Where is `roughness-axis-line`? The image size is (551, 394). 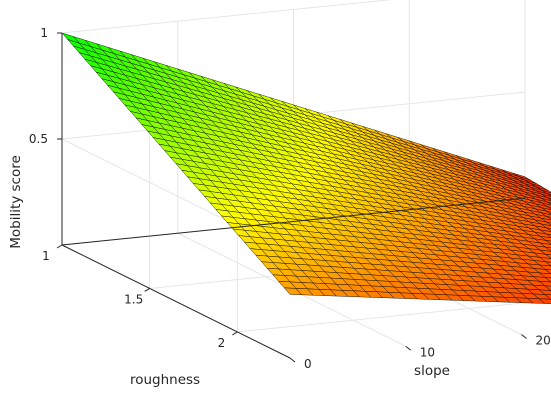
roughness-axis-line is located at coordinates (176, 301).